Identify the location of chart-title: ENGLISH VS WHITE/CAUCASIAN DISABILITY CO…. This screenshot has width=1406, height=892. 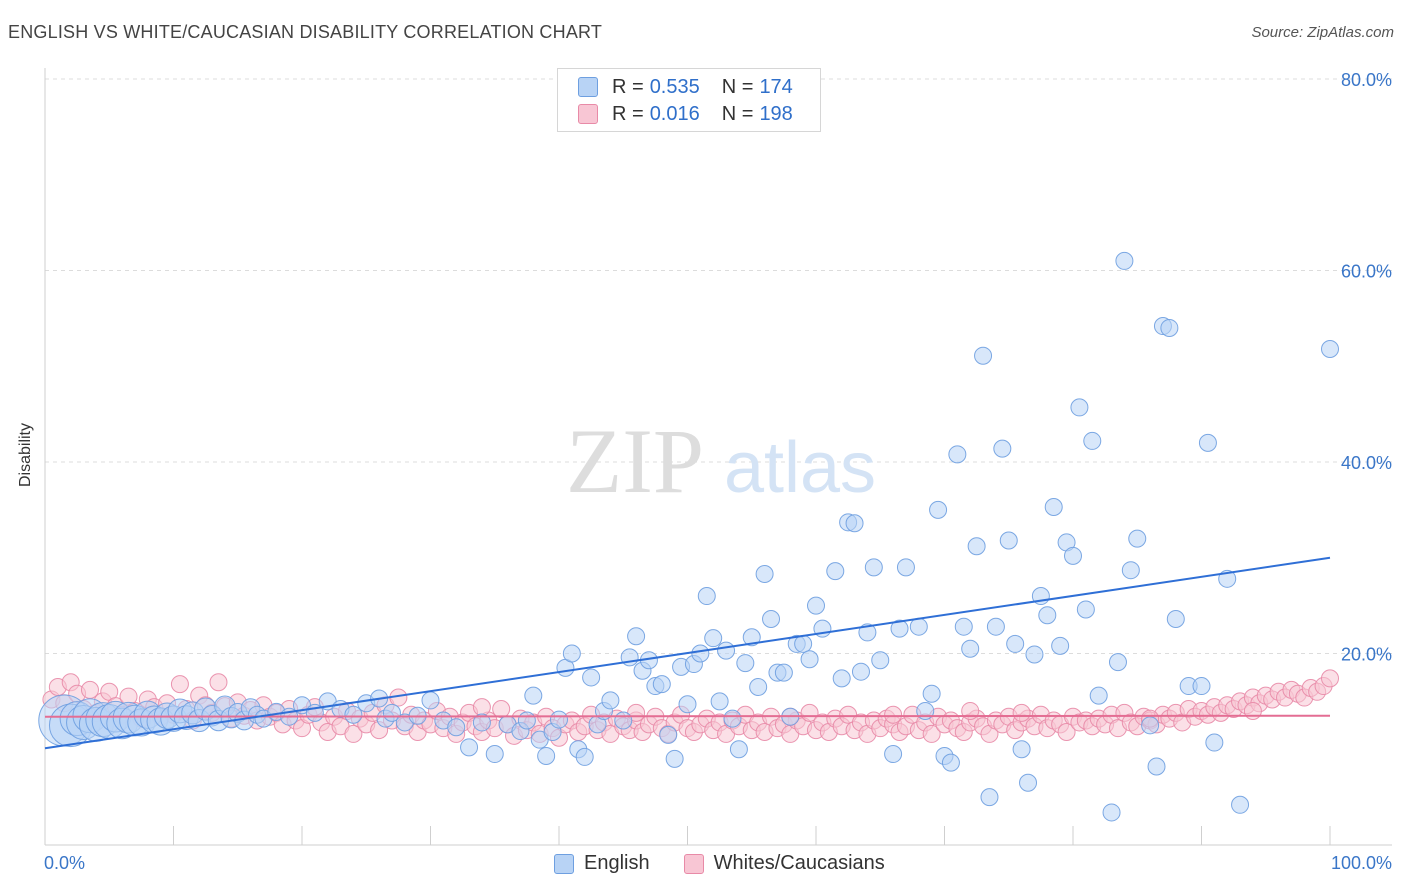
(305, 32).